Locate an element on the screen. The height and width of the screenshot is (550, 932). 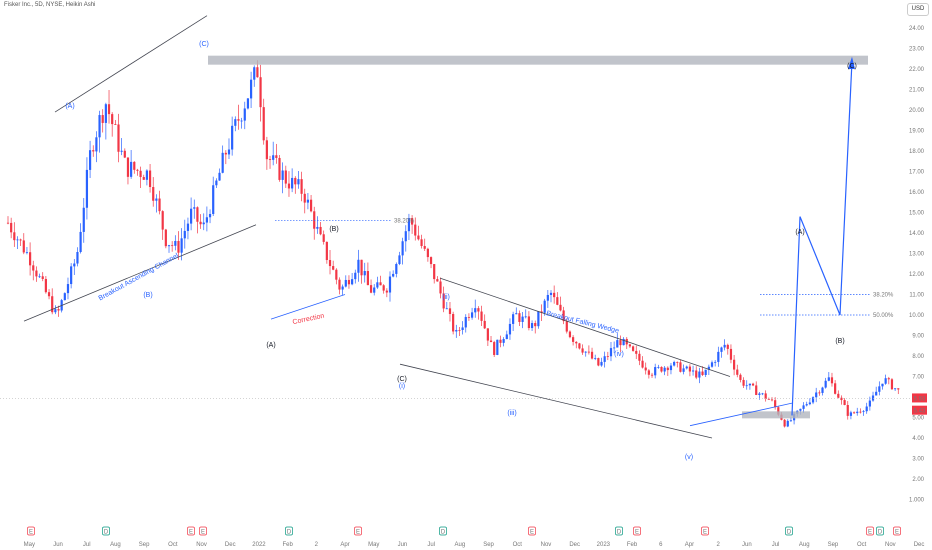
wedge-upper-line is located at coordinates (585, 327).